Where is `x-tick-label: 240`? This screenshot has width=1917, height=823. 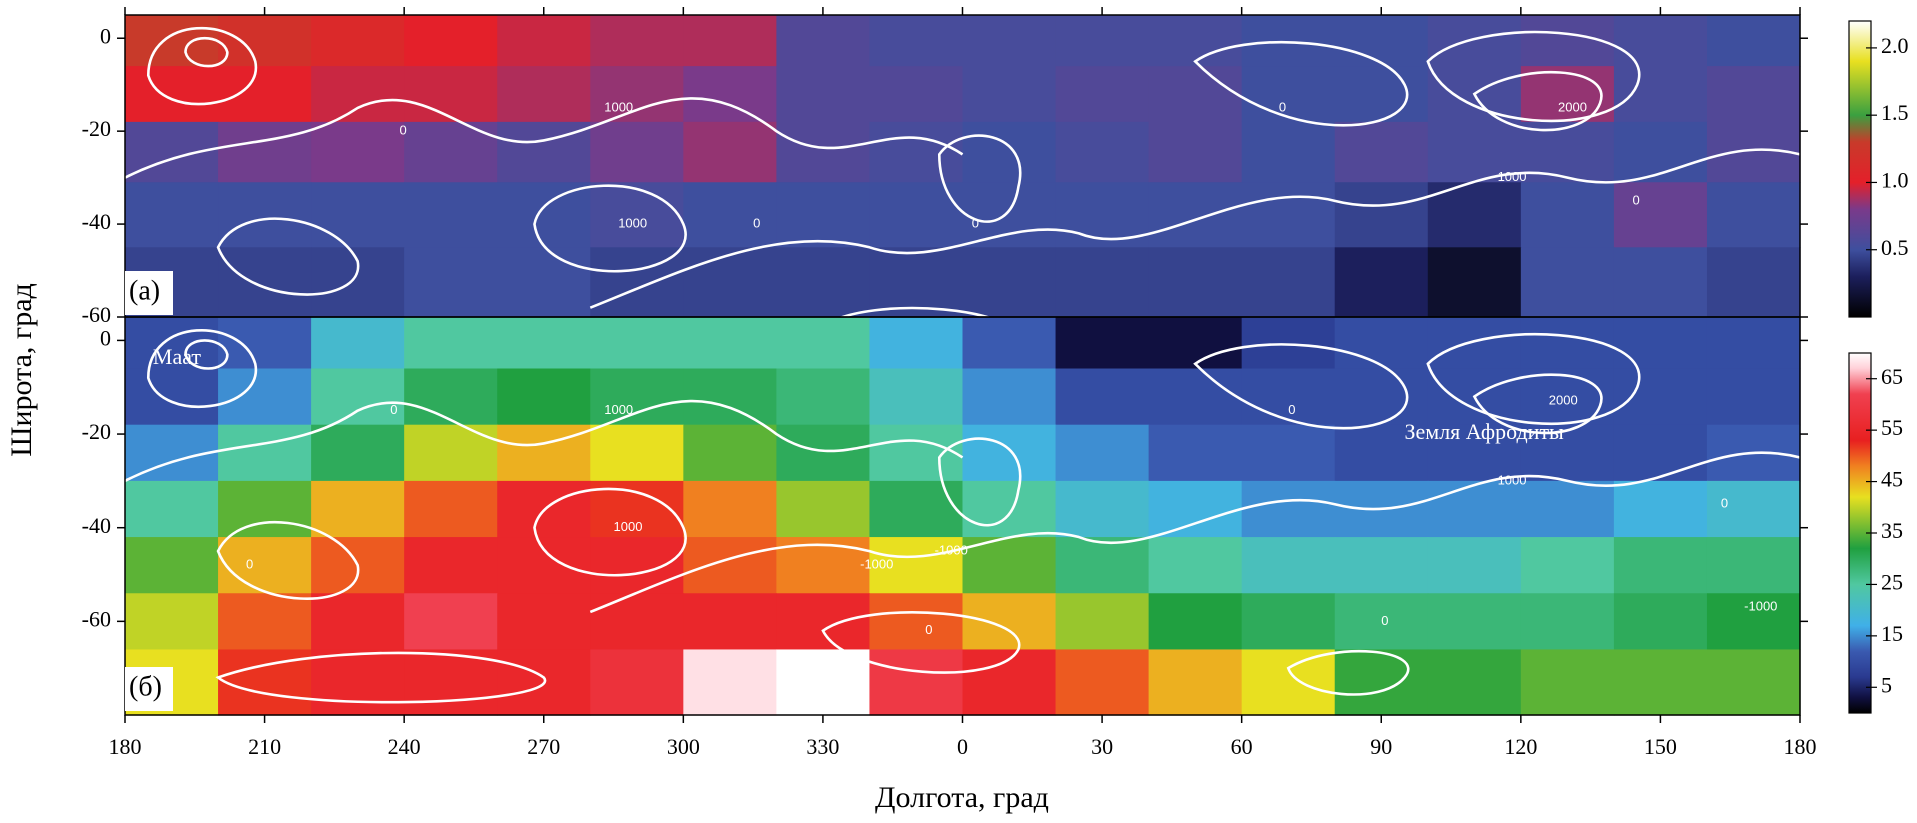
x-tick-label: 240 is located at coordinates (404, 746).